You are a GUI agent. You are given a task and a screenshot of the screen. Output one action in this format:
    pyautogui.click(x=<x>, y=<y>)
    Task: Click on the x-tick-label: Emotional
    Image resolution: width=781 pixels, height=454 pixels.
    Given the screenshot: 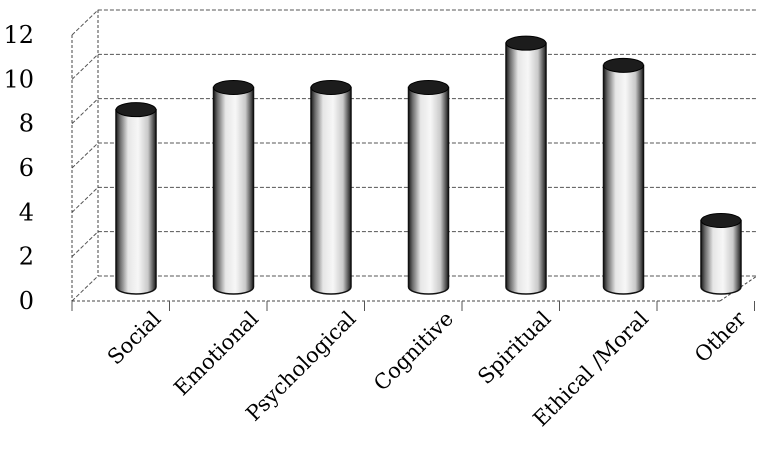 What is the action you would take?
    pyautogui.click(x=216, y=353)
    